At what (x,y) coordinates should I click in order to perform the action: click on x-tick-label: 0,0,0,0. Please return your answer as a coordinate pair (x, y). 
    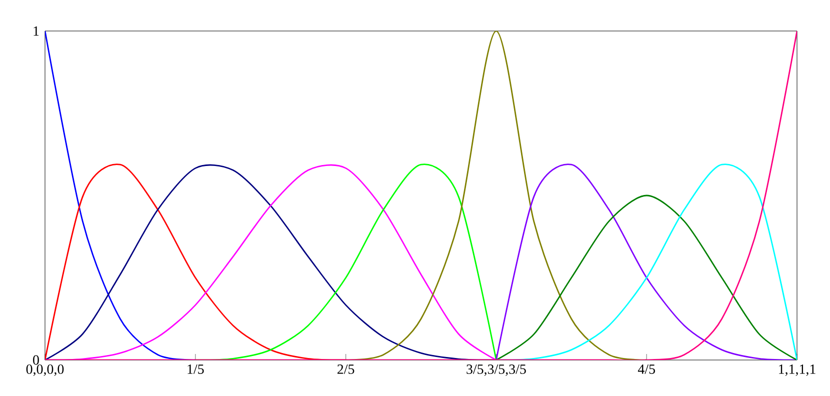
    Looking at the image, I should click on (45, 370).